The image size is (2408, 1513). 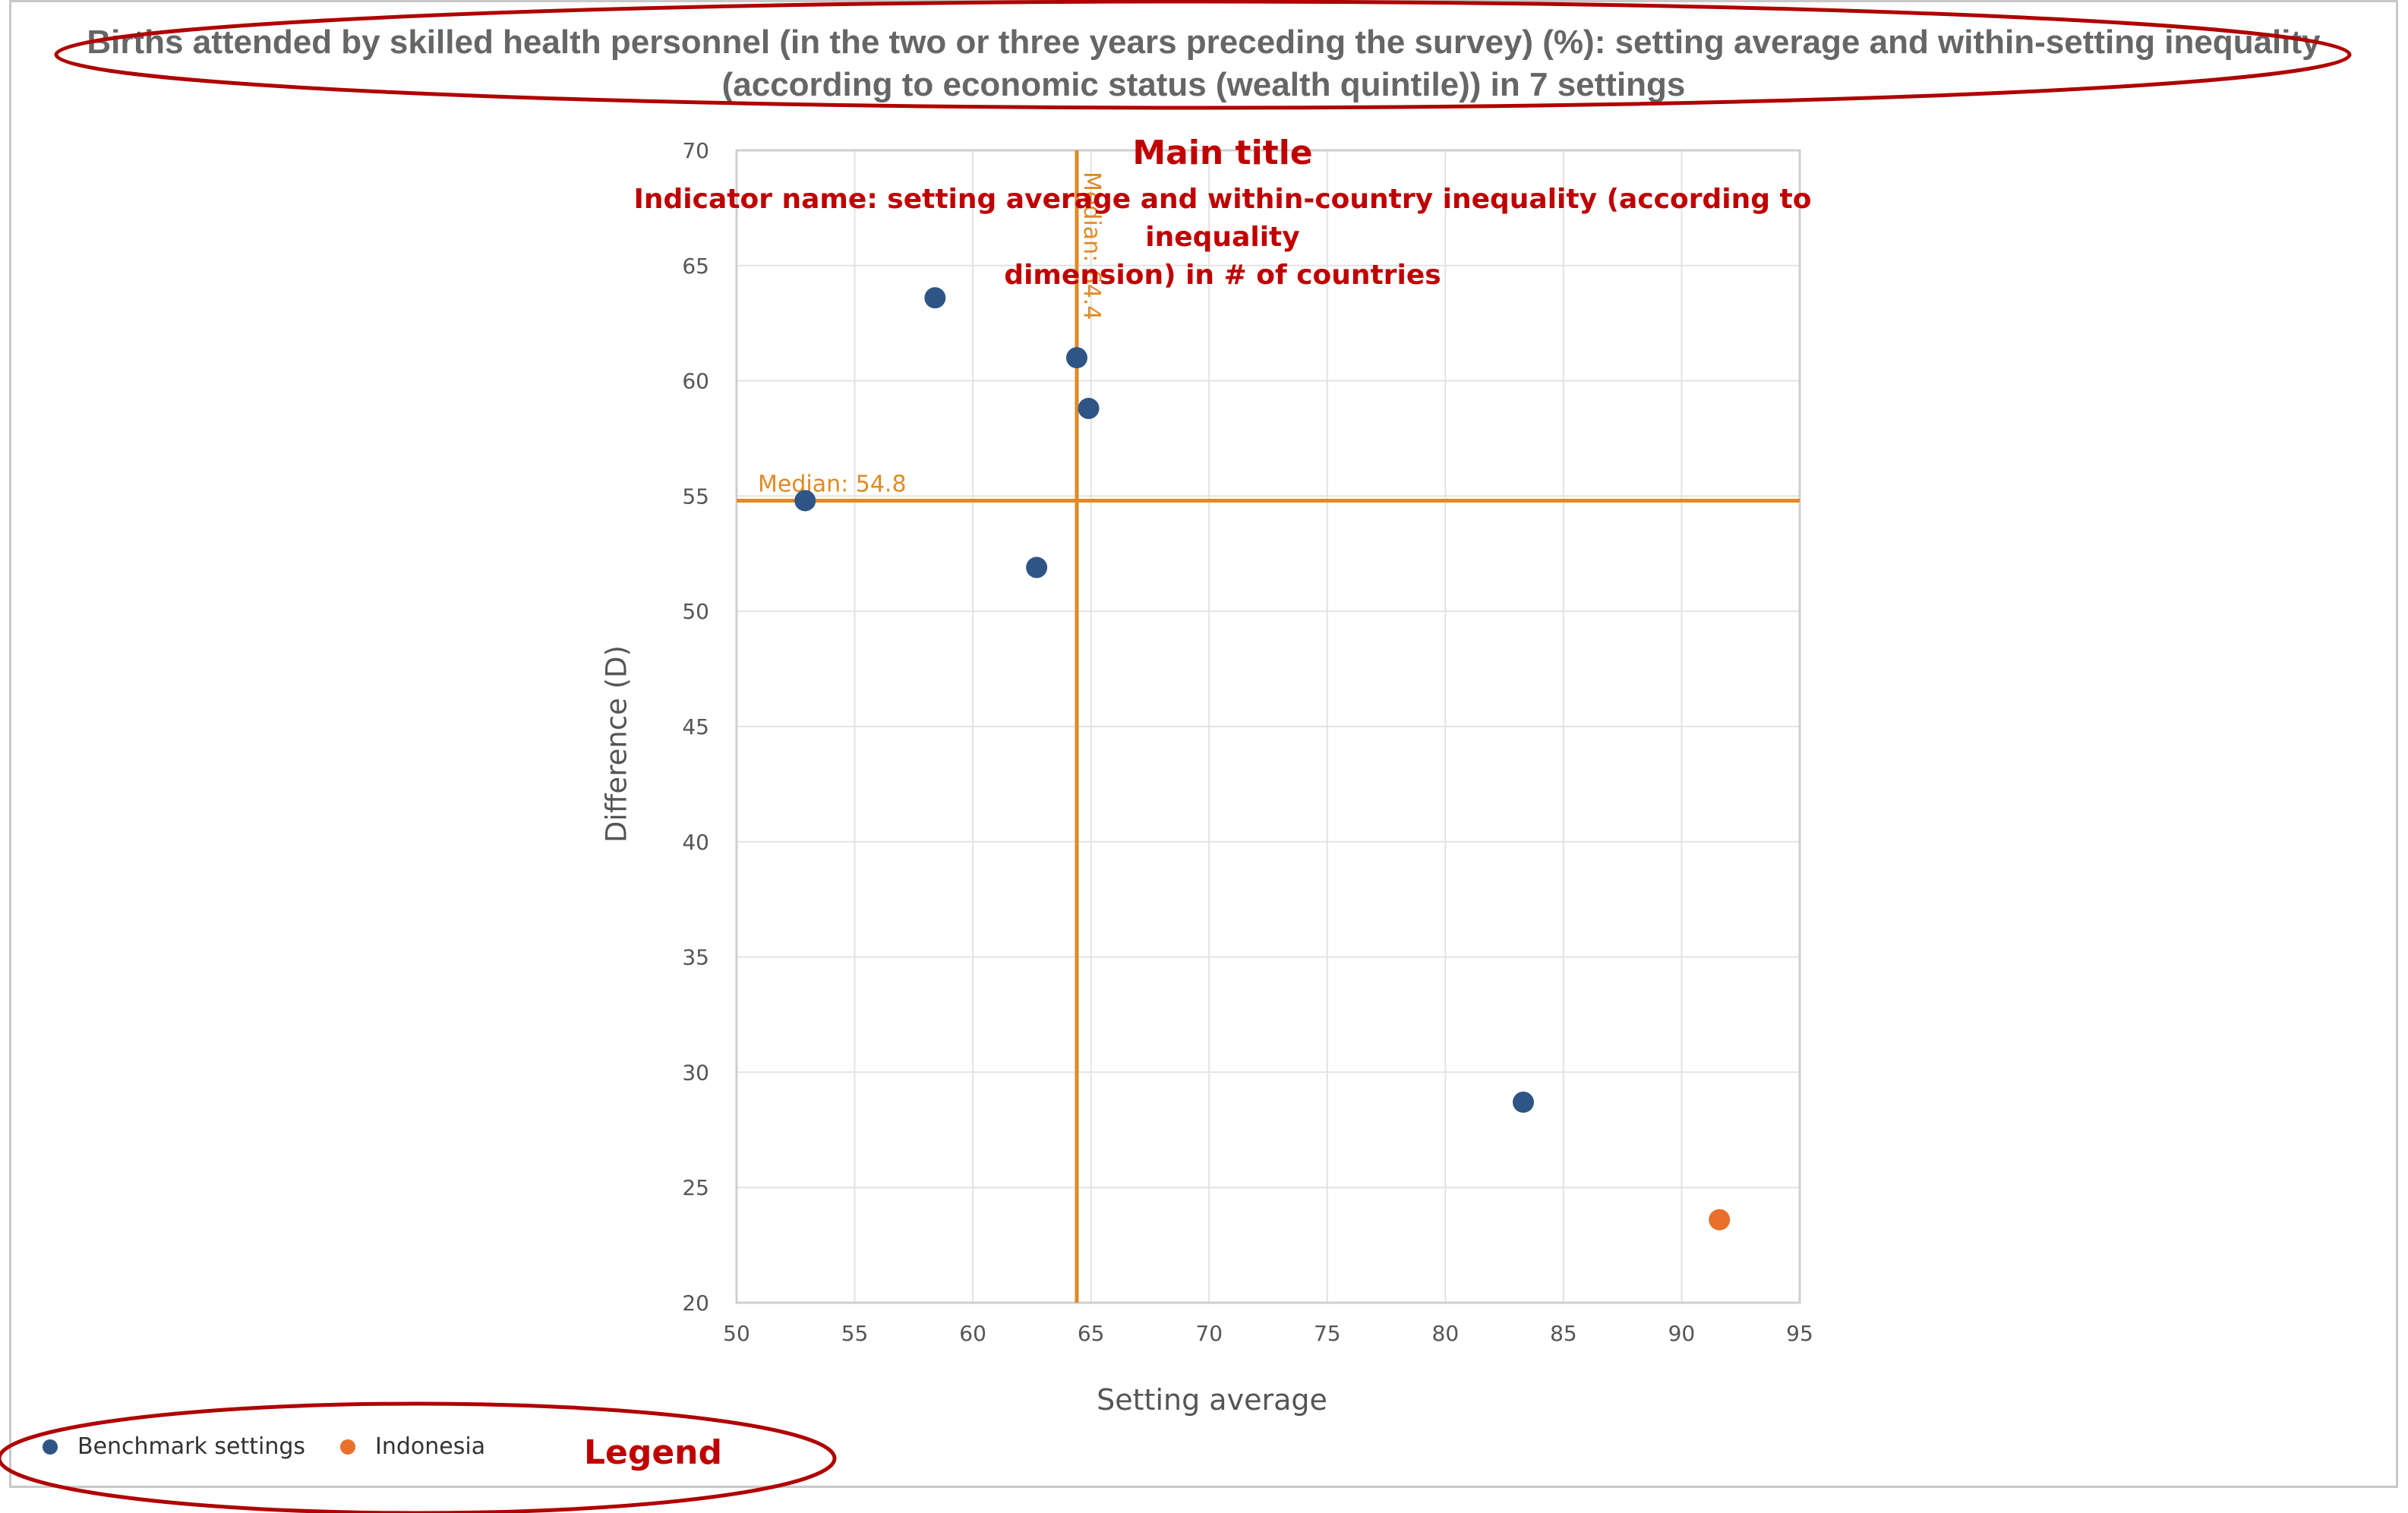 I want to click on title-highlight-ellipse, so click(x=1203, y=55).